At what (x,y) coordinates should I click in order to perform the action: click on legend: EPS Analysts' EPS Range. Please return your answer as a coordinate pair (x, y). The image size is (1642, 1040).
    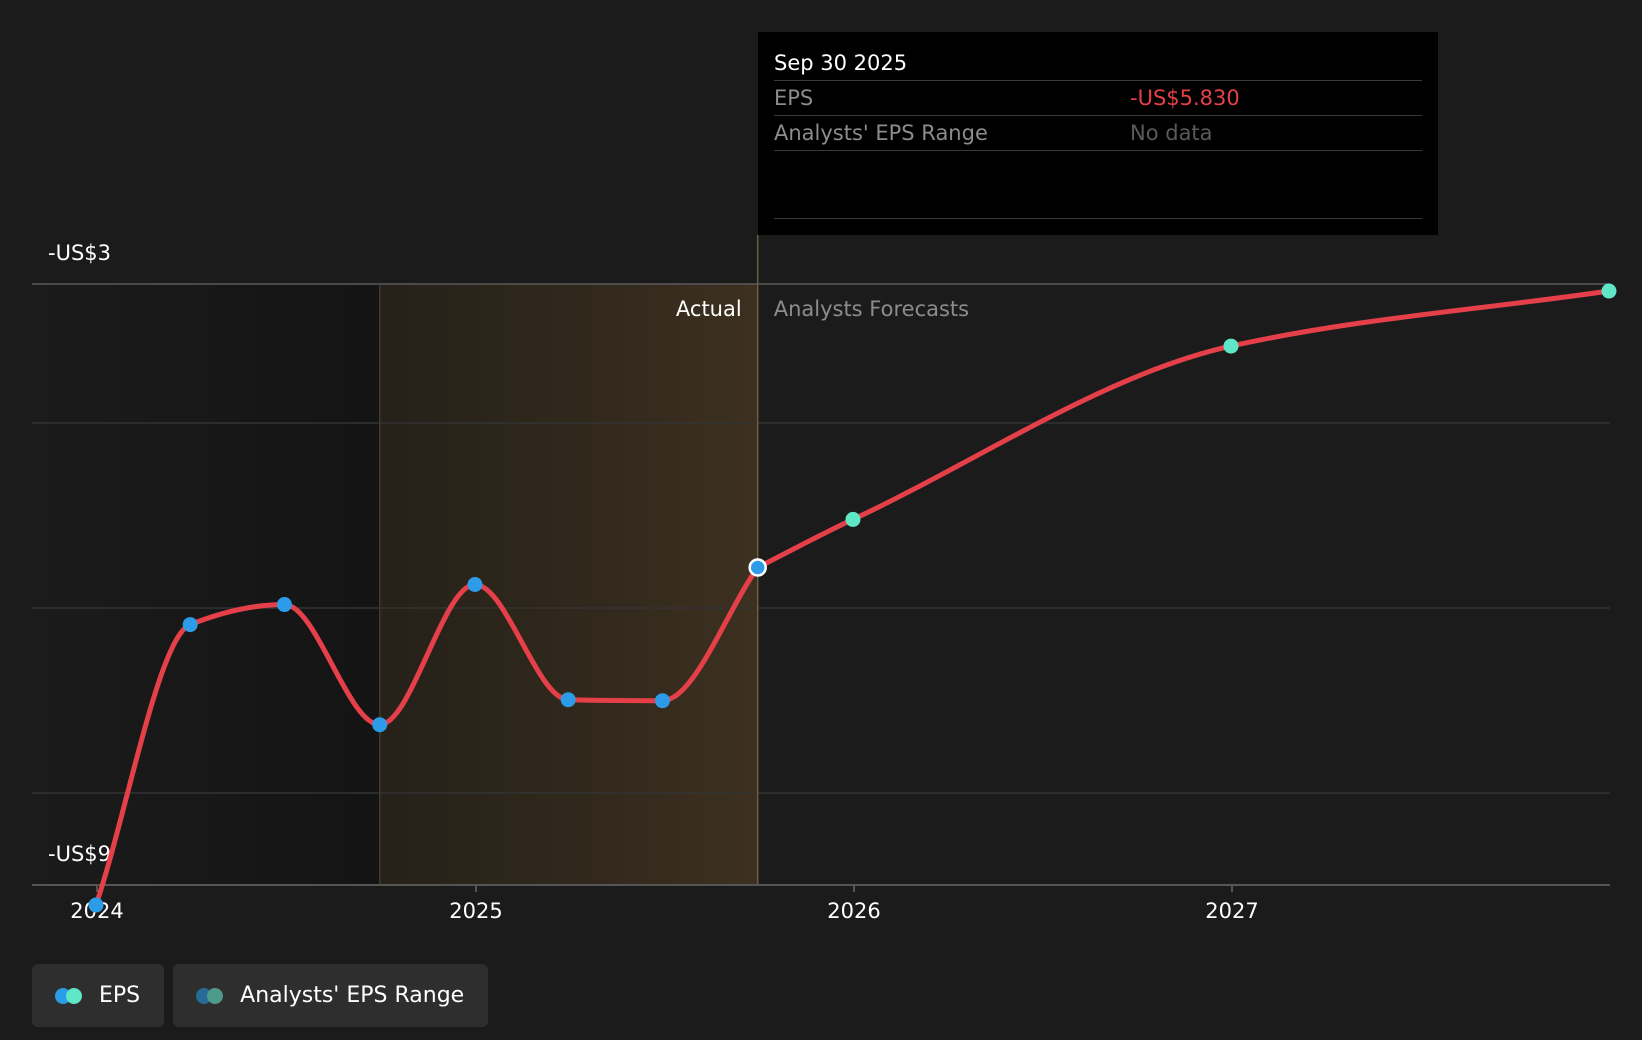
    Looking at the image, I should click on (260, 995).